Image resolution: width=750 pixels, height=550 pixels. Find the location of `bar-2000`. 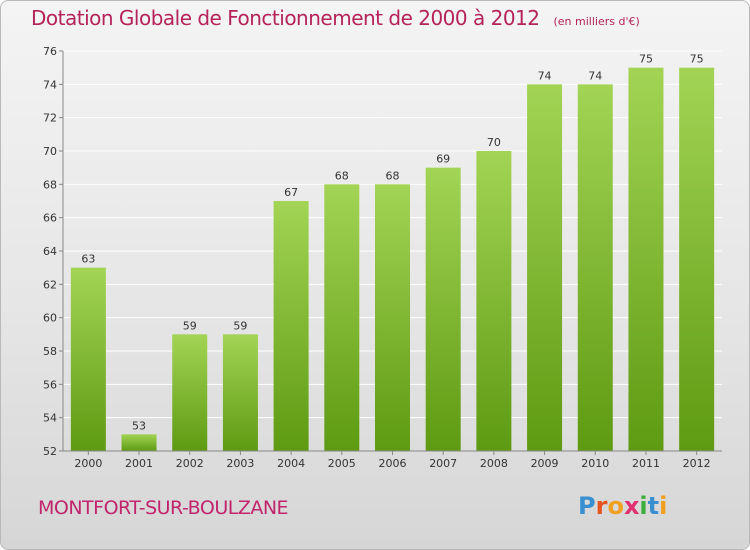

bar-2000 is located at coordinates (88, 359).